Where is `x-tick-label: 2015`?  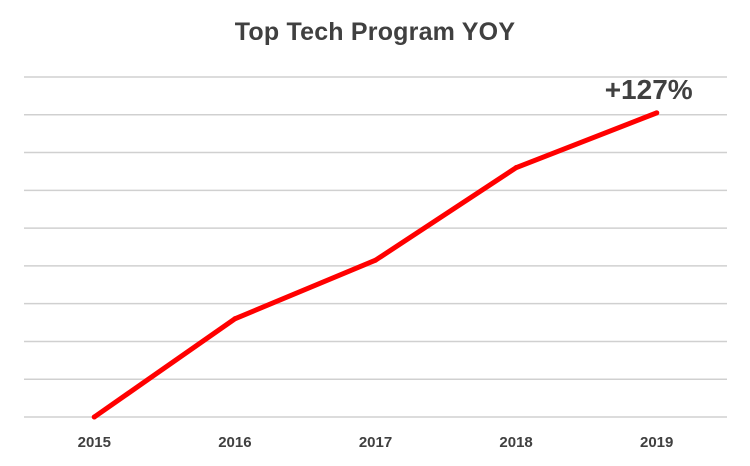 x-tick-label: 2015 is located at coordinates (94, 442).